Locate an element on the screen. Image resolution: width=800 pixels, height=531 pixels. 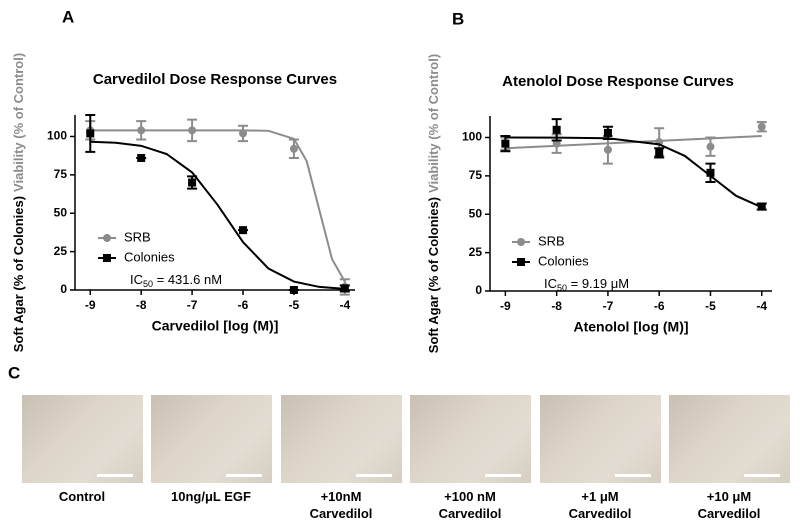
image-caption: +10 μM Carvedilol is located at coordinates (729, 505).